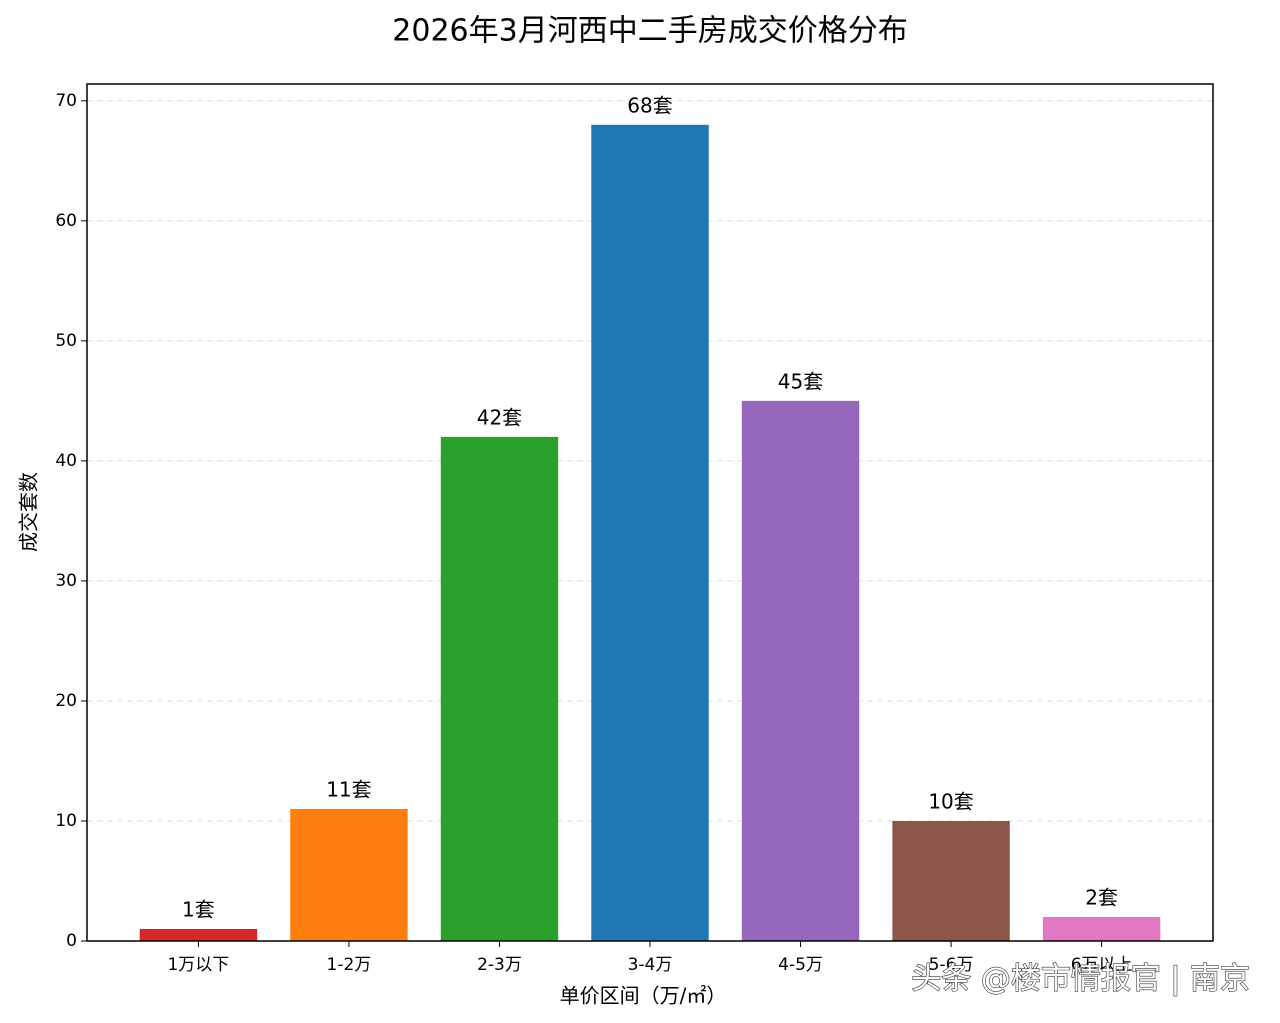 This screenshot has height=1023, width=1280. Describe the element at coordinates (1101, 897) in the screenshot. I see `data-label: 2套` at that location.